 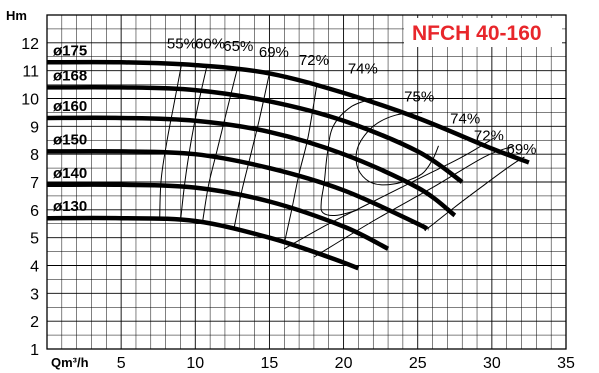 I want to click on efficiency-label: 75%, so click(x=419, y=96).